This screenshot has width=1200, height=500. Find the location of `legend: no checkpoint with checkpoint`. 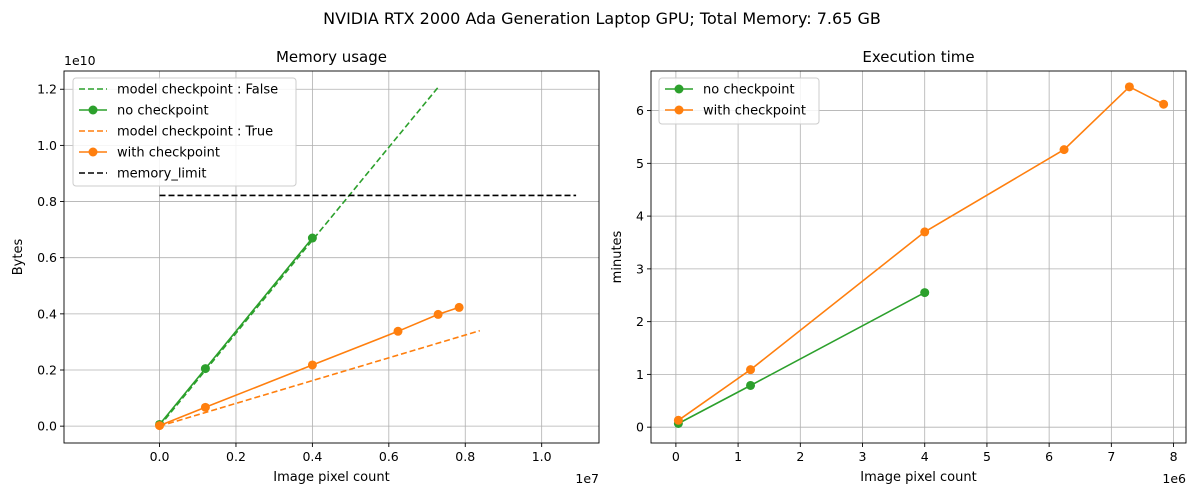

legend: no checkpoint with checkpoint is located at coordinates (739, 101).